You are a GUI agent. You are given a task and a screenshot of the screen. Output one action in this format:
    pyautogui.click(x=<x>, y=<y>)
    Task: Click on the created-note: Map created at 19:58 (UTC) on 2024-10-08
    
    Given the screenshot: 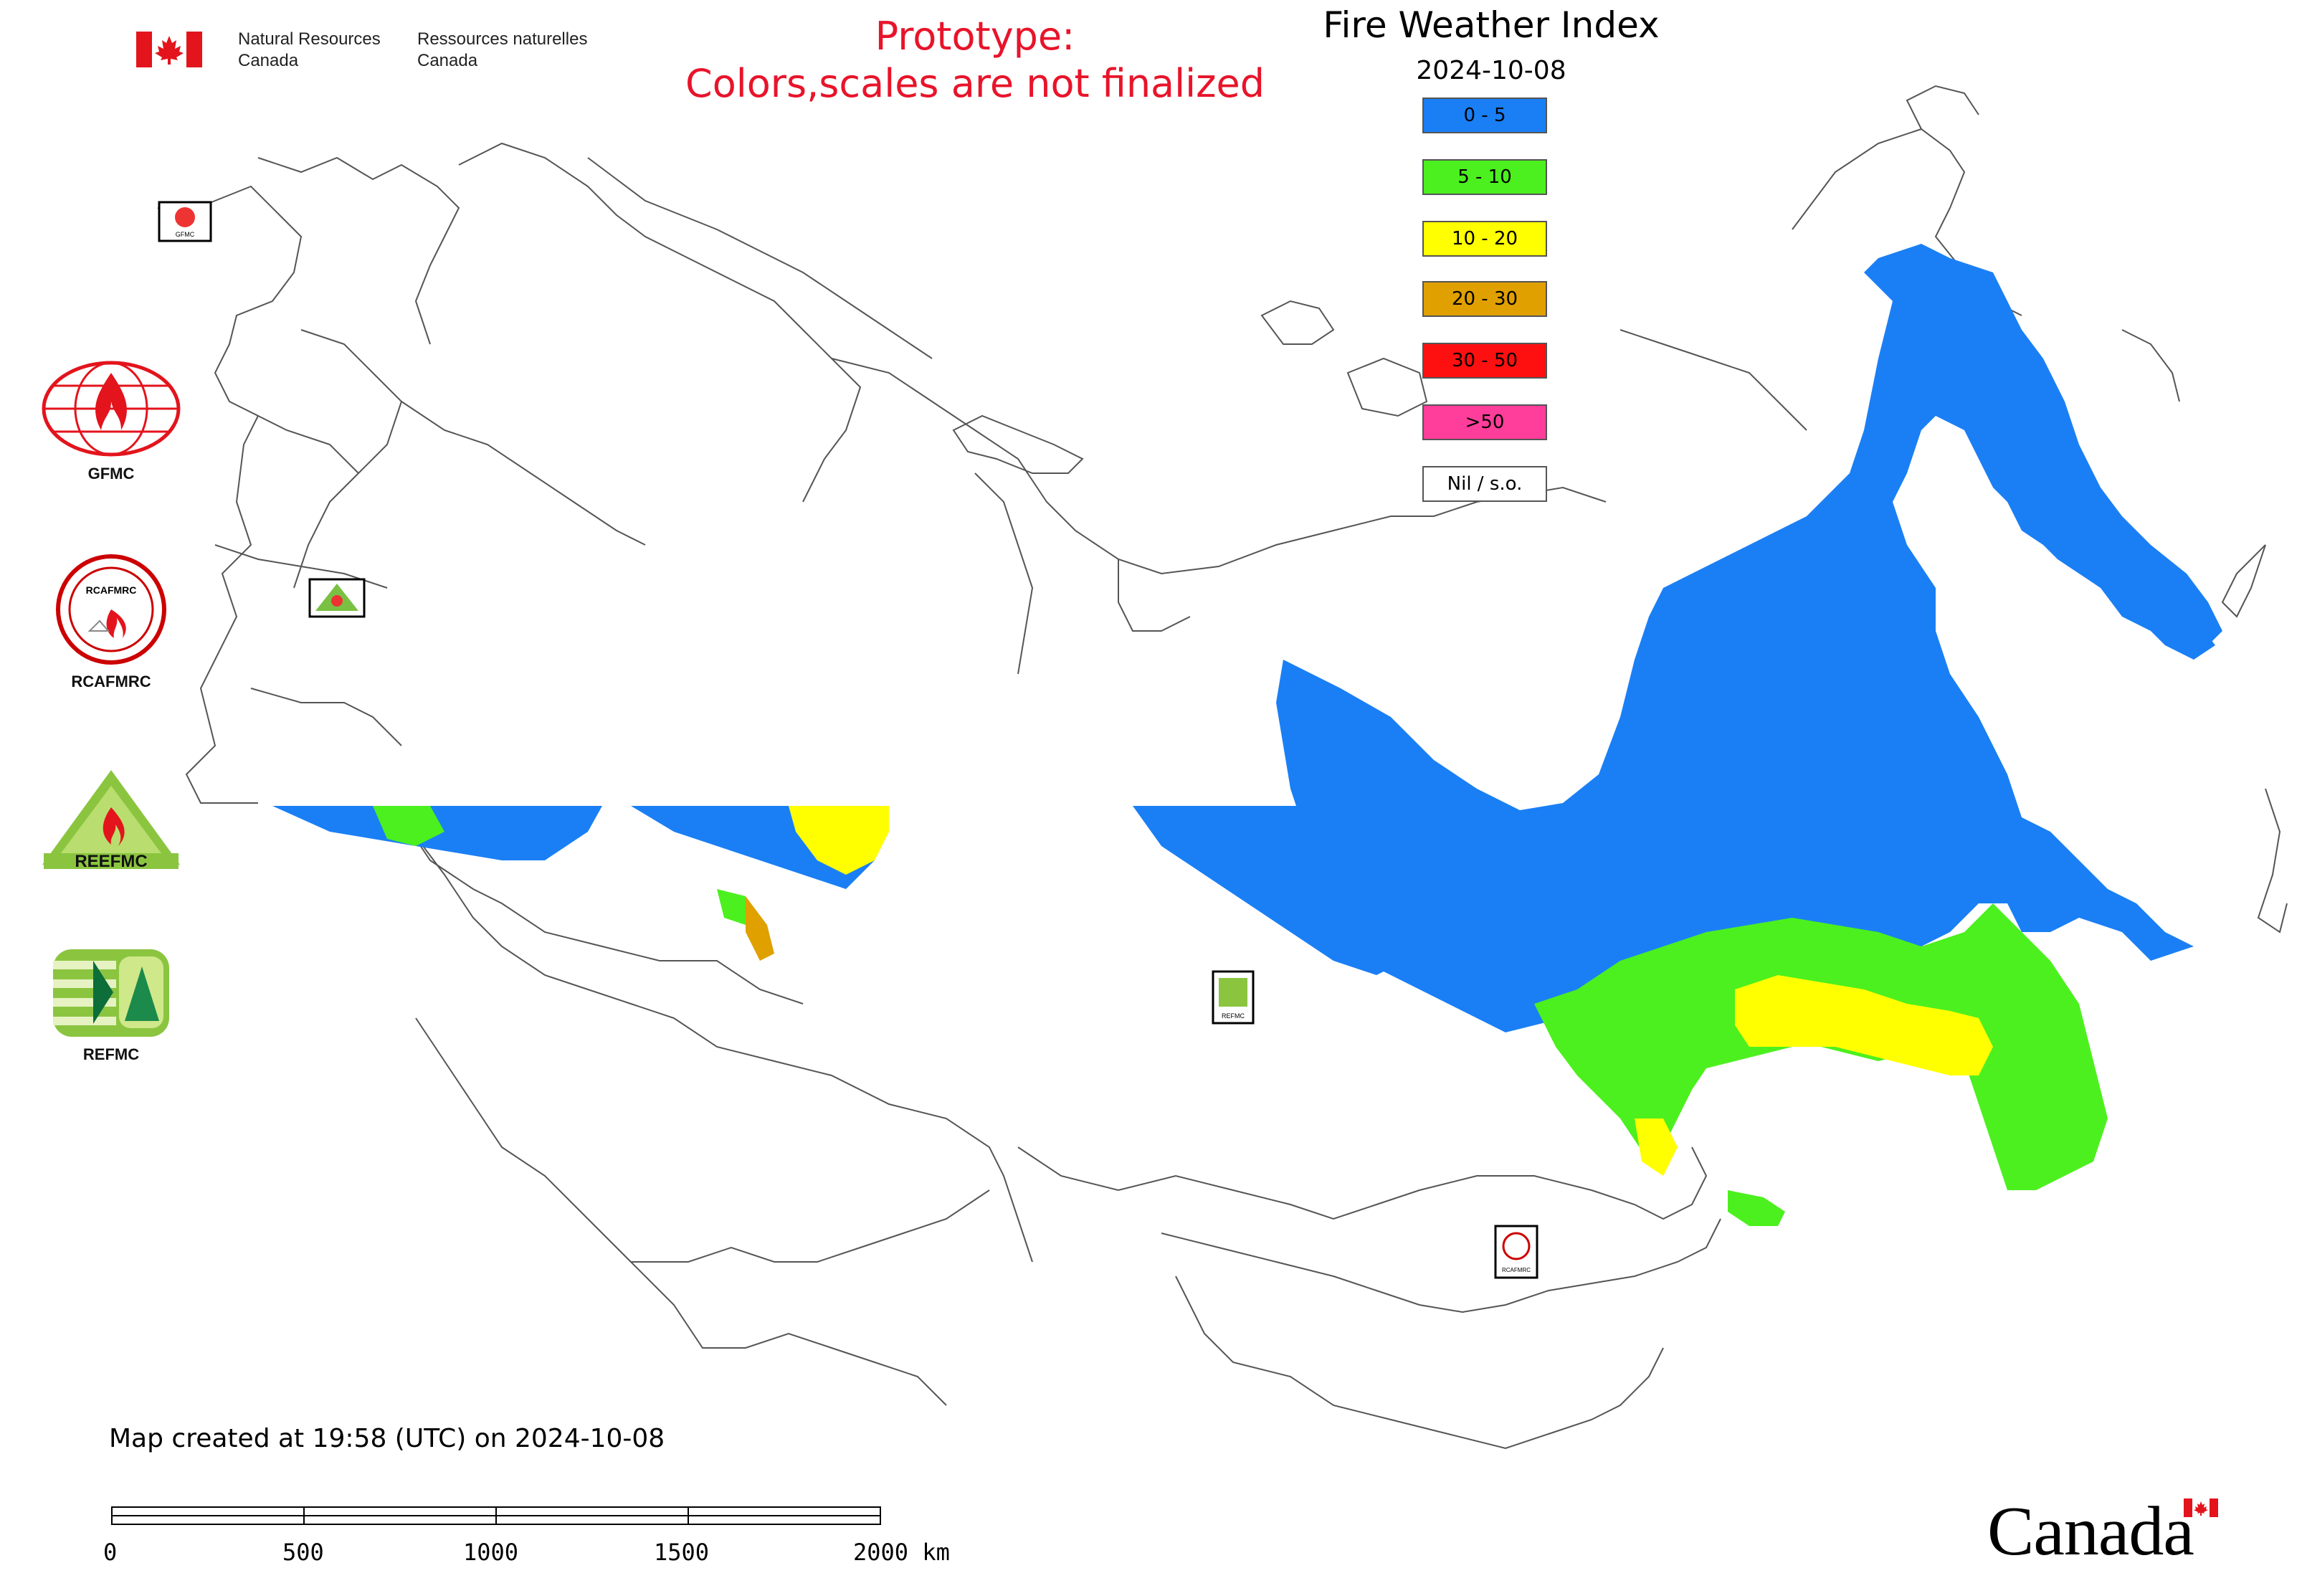 What is the action you would take?
    pyautogui.click(x=387, y=1438)
    